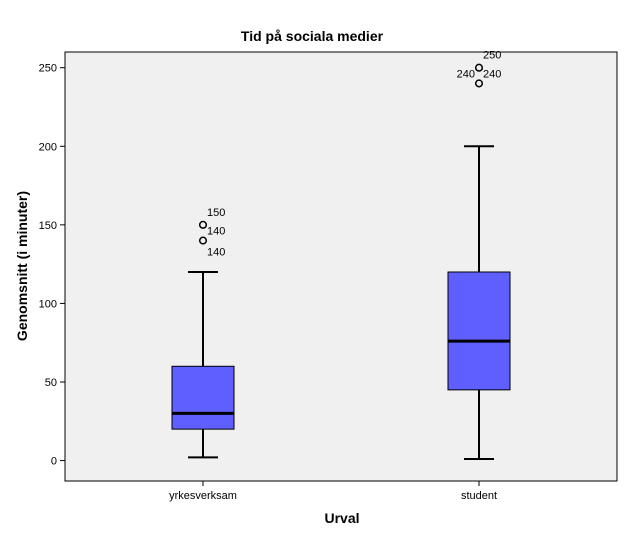 The width and height of the screenshot is (626, 541). I want to click on outlier-label: 150, so click(216, 213).